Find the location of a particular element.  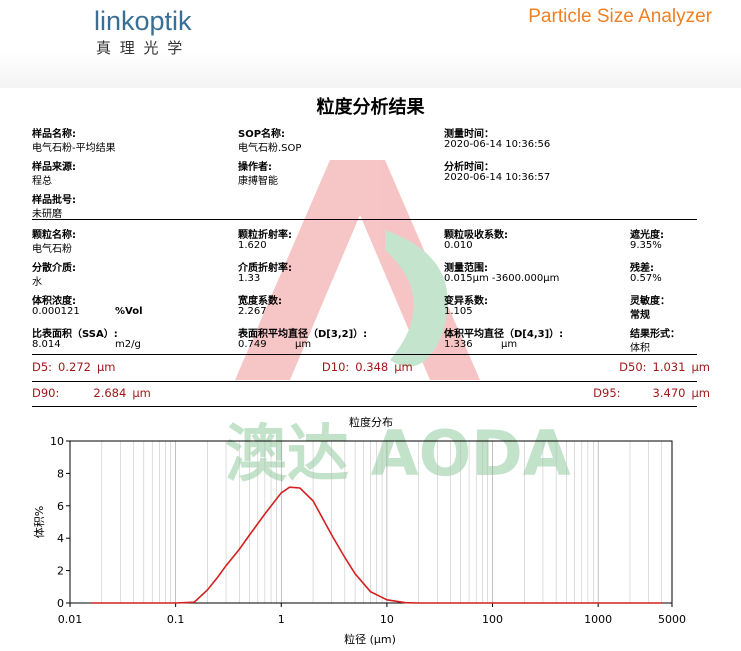

field-label: 样品批号: is located at coordinates (54, 200).